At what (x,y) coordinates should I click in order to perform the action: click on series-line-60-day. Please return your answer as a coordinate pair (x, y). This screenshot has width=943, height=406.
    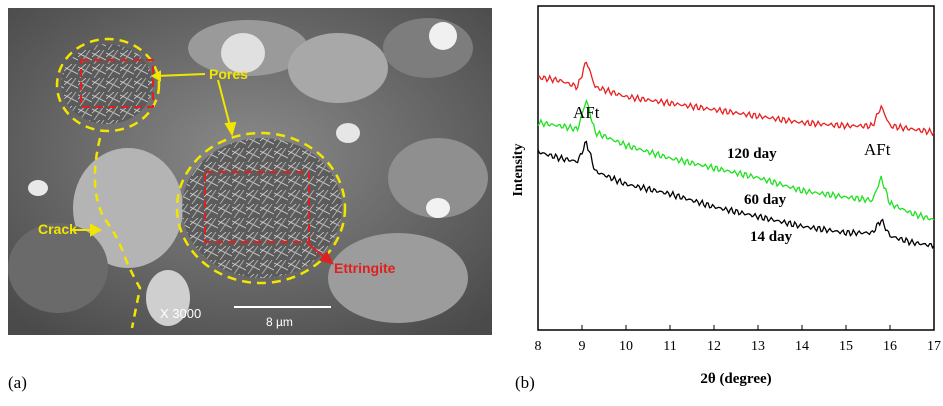
    Looking at the image, I should click on (736, 159).